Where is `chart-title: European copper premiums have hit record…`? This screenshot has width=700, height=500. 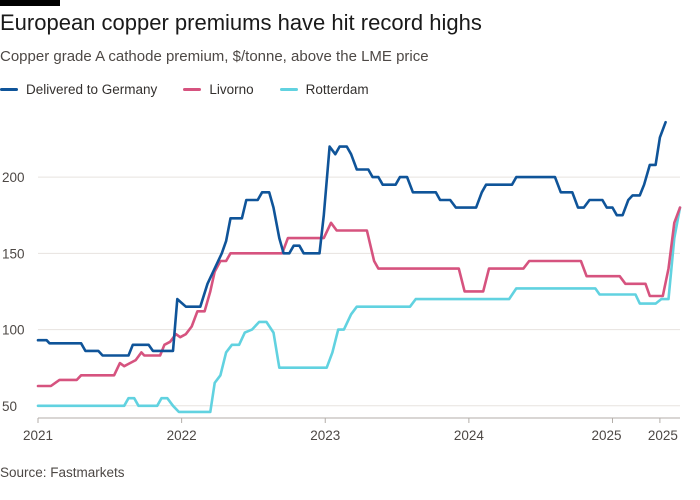
chart-title: European copper premiums have hit record… is located at coordinates (241, 22).